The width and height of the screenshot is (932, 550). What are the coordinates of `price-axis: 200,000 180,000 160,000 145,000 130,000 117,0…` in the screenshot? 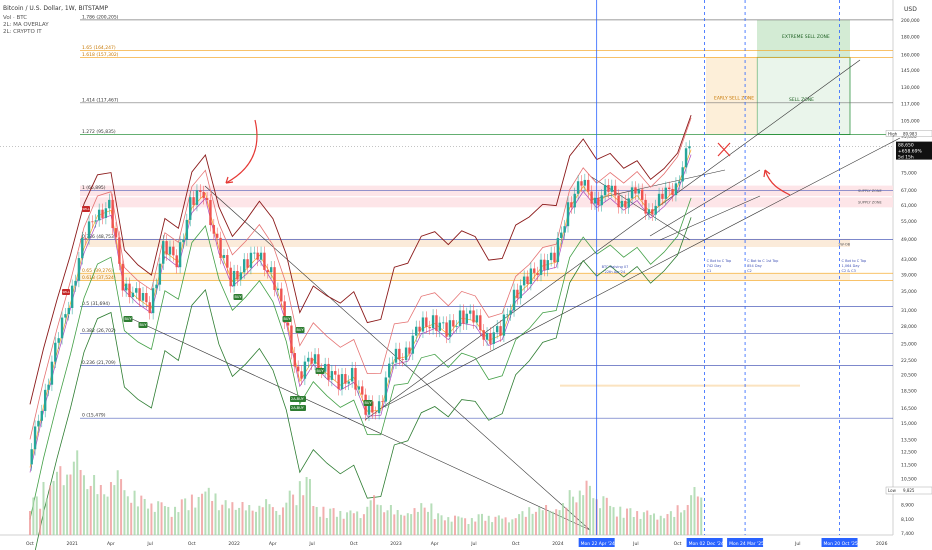 It's located at (908, 277).